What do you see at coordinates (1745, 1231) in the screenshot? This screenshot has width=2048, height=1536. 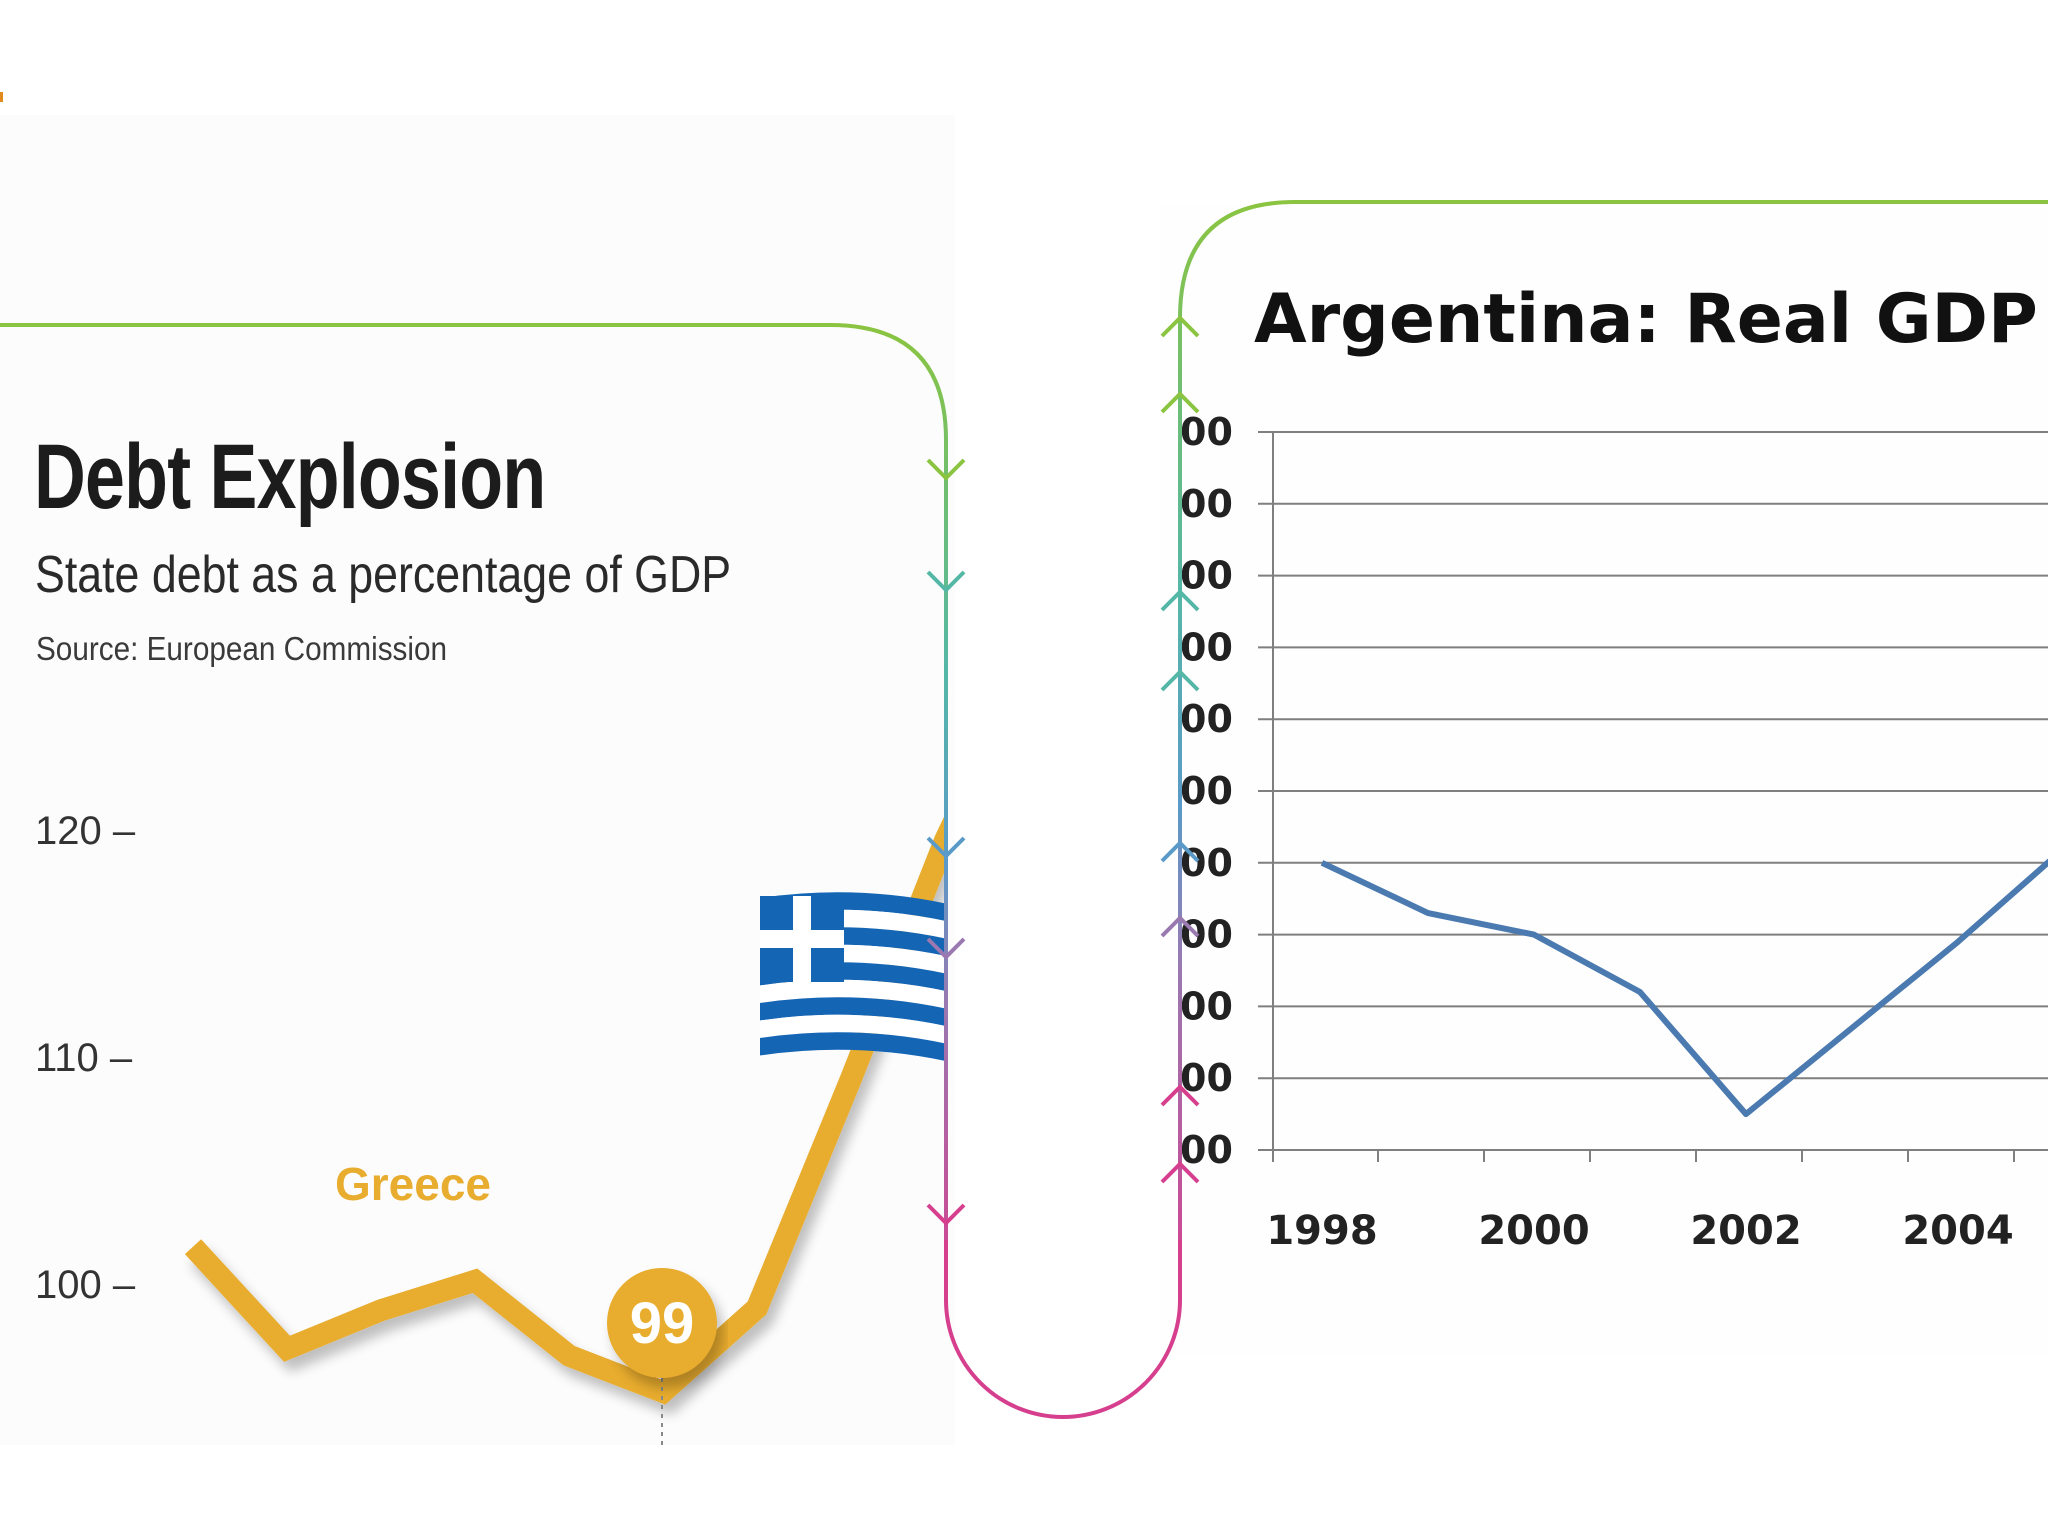 I see `x-tick-label: 2002` at bounding box center [1745, 1231].